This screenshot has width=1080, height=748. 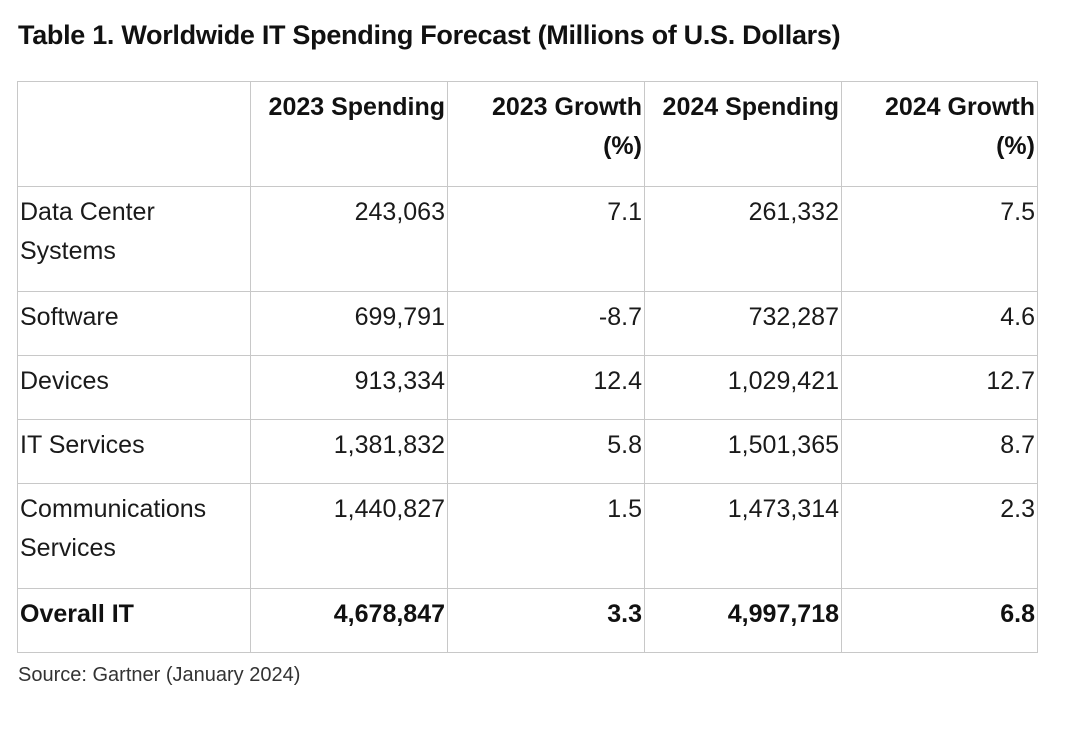 I want to click on spending-2023-cell: 913,334, so click(x=349, y=387).